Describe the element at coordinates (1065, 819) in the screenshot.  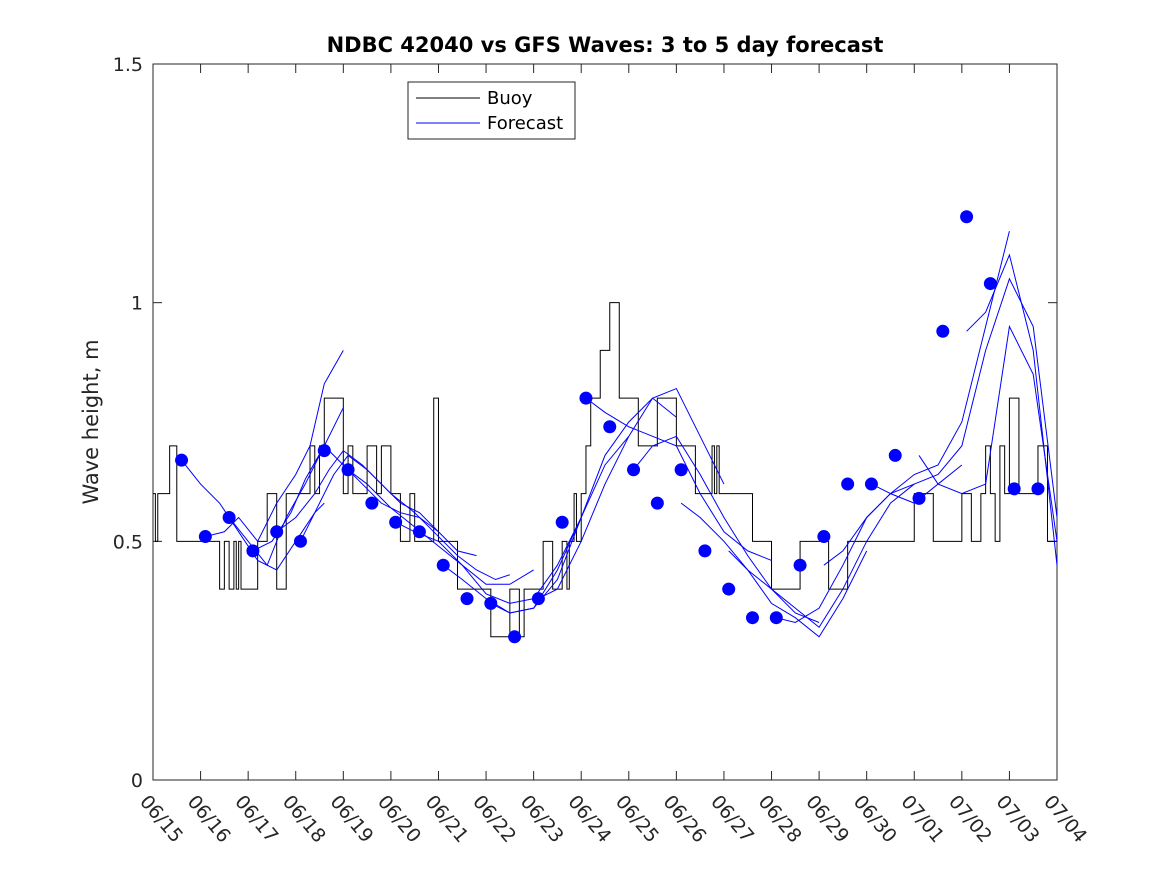
I see `x-tick-label: 07/04` at that location.